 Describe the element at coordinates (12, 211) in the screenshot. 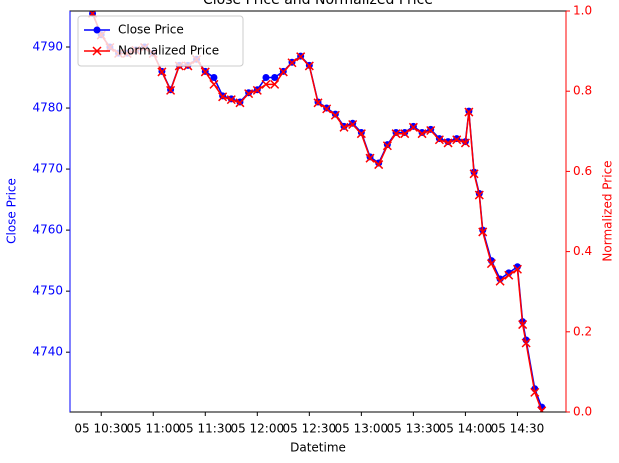

I see `y-axis-label: Close Price` at that location.